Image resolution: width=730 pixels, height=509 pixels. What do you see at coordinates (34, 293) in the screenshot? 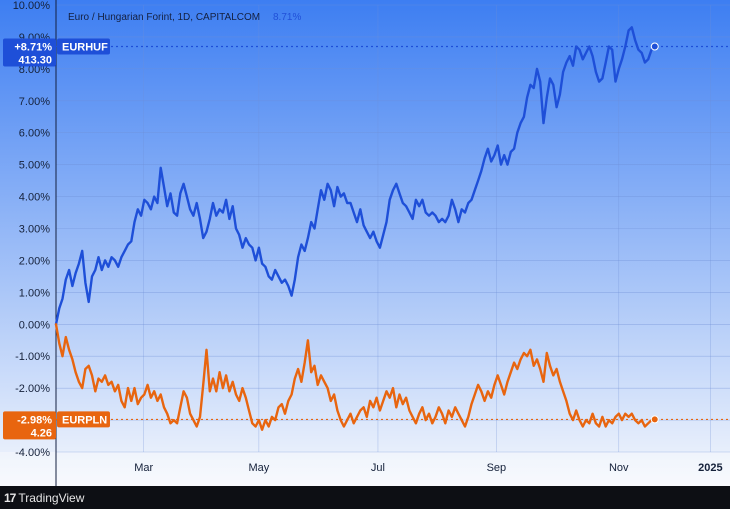
I see `y-tick-label: 1.00%` at bounding box center [34, 293].